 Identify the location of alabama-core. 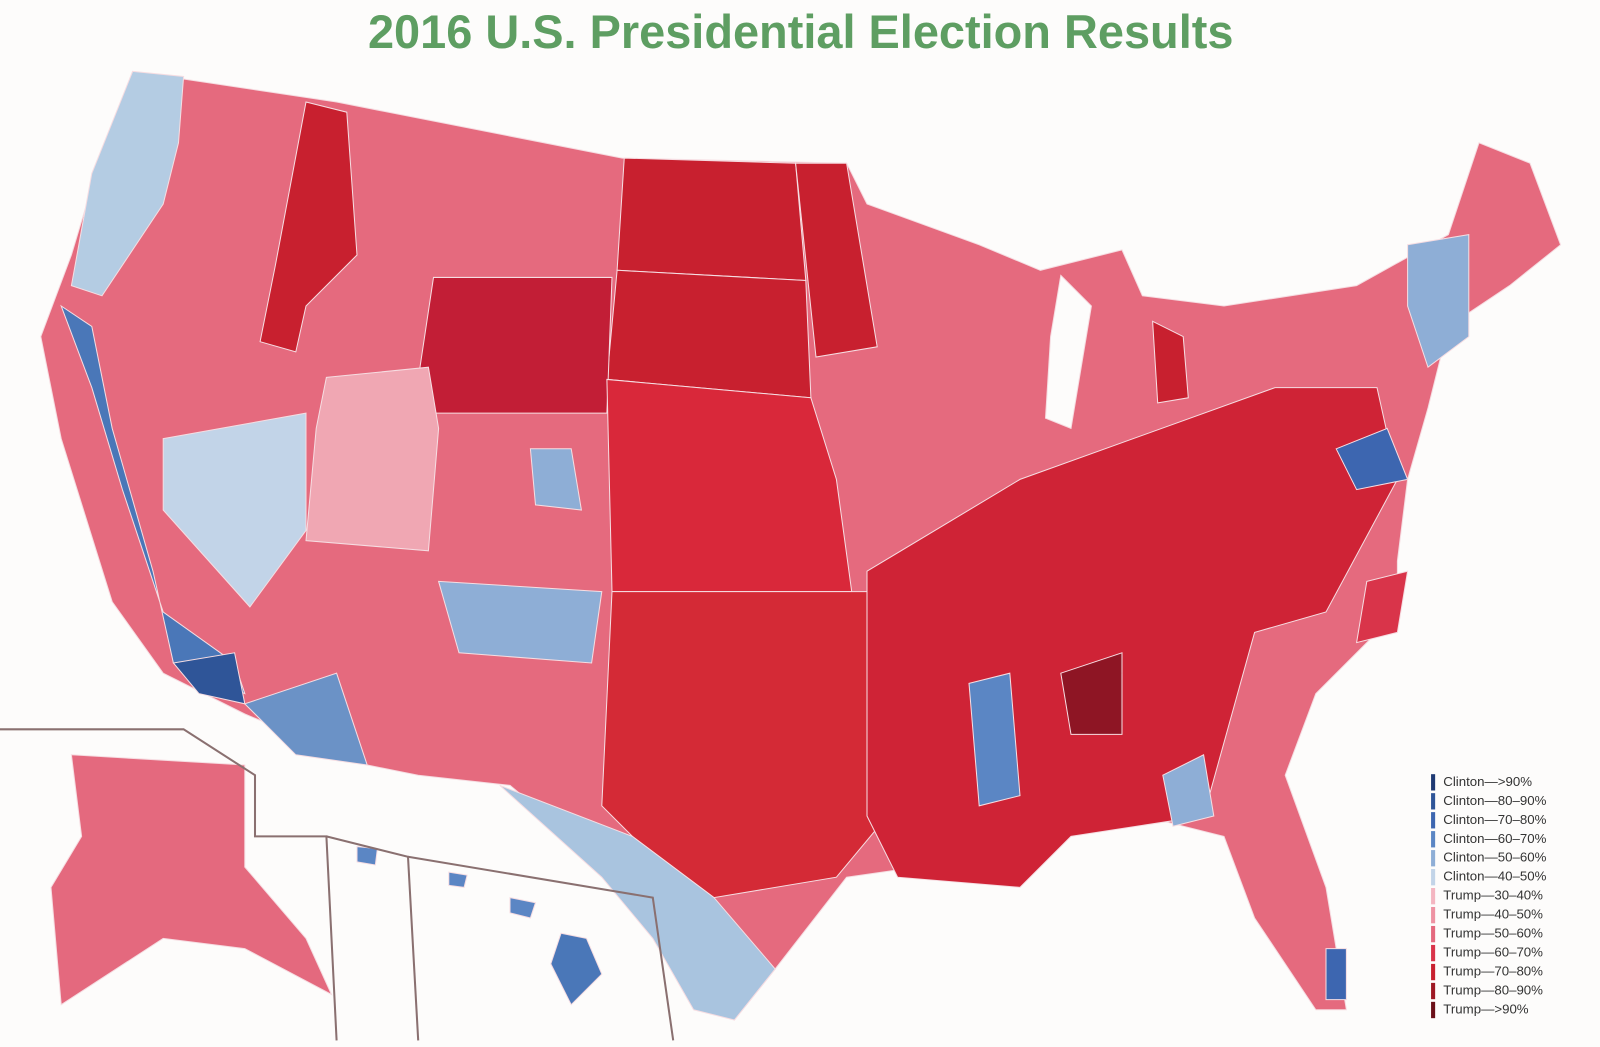
(1091, 693).